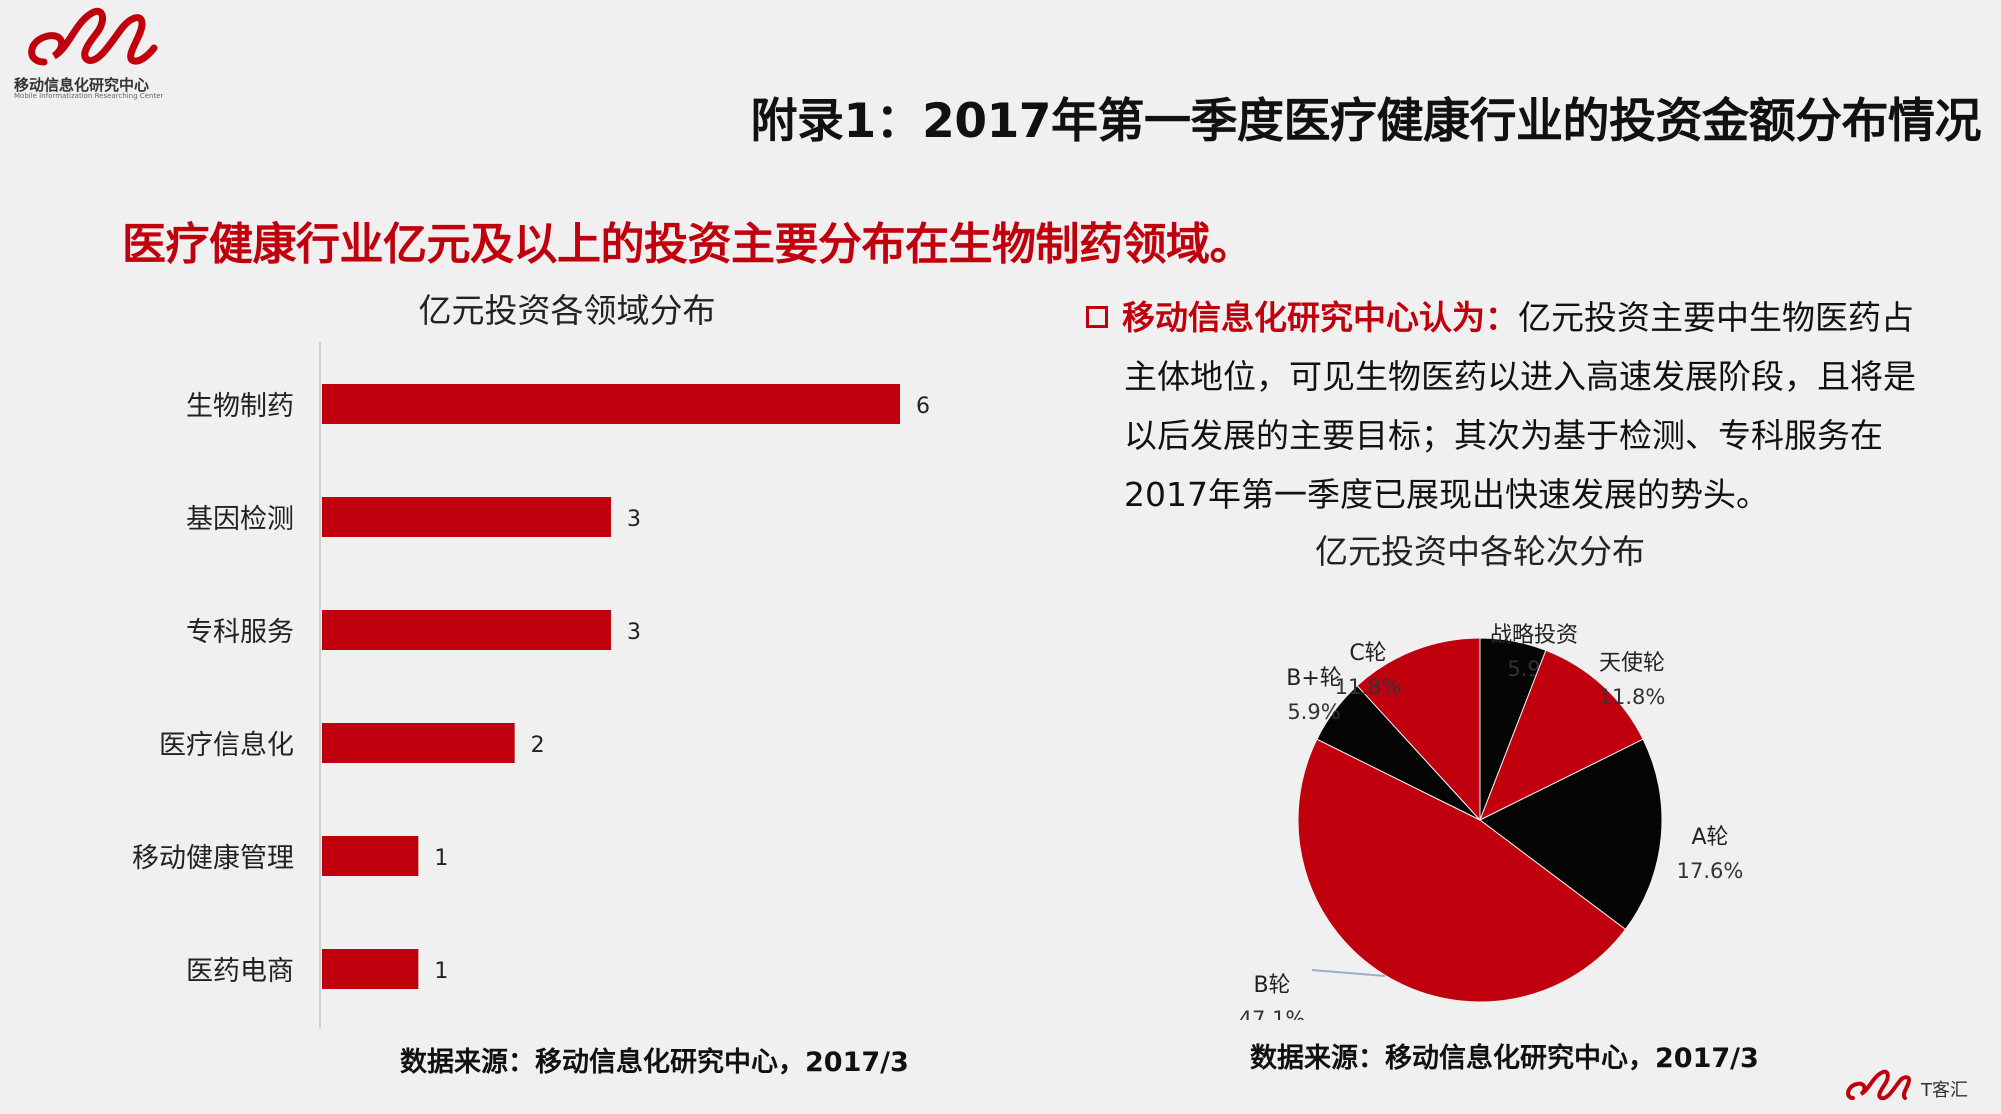 The width and height of the screenshot is (2001, 1114). What do you see at coordinates (1534, 635) in the screenshot?
I see `pie-slice-label: 战略投资` at bounding box center [1534, 635].